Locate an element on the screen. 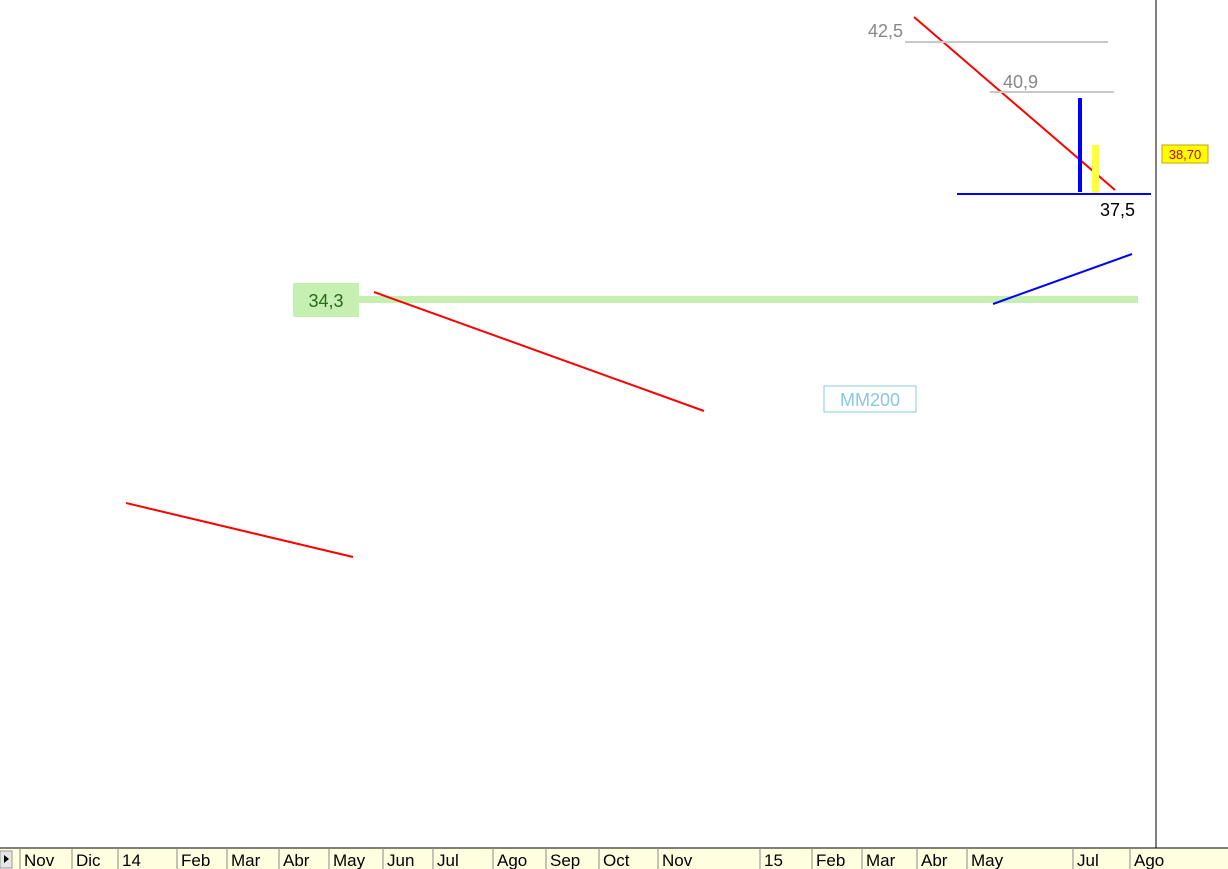 This screenshot has width=1228, height=869. resistance-label: 34,3 is located at coordinates (325, 301).